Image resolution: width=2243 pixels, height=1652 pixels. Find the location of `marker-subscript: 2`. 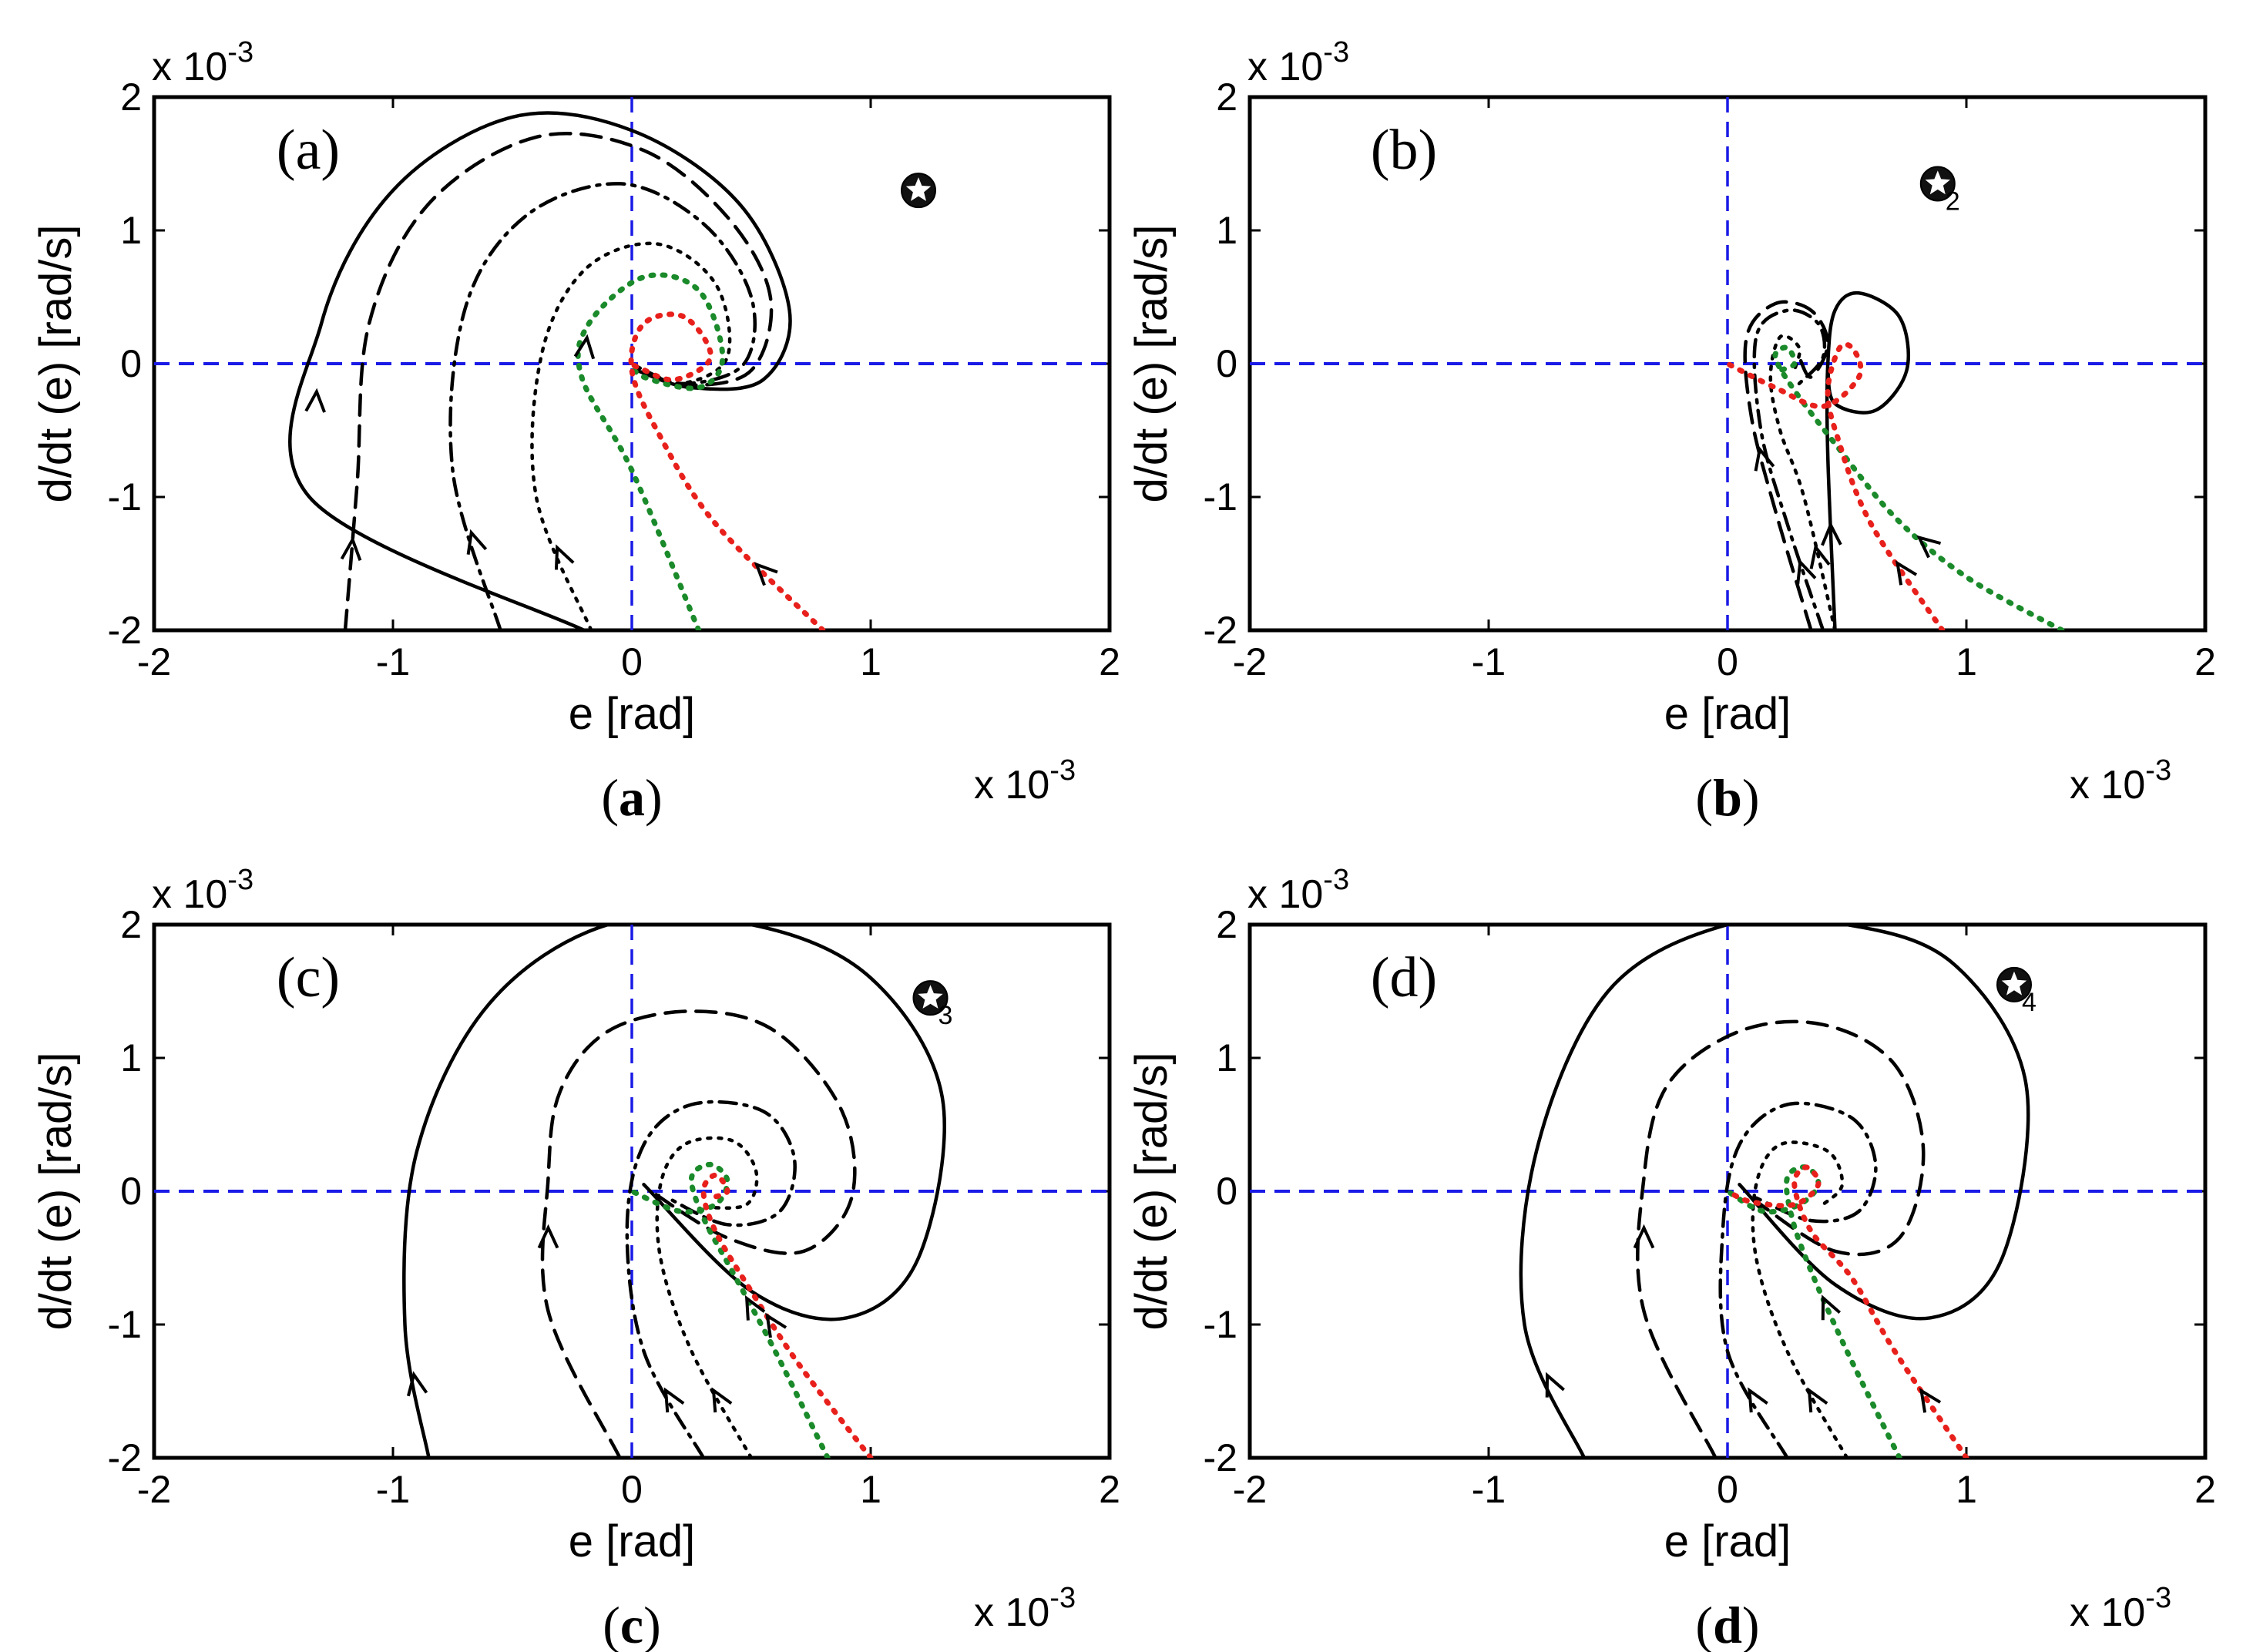

marker-subscript: 2 is located at coordinates (1953, 201).